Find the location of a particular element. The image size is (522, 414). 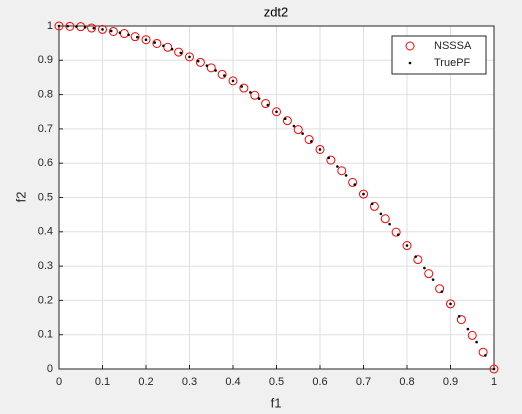

y-tick-label: 0.4 is located at coordinates (45, 232).